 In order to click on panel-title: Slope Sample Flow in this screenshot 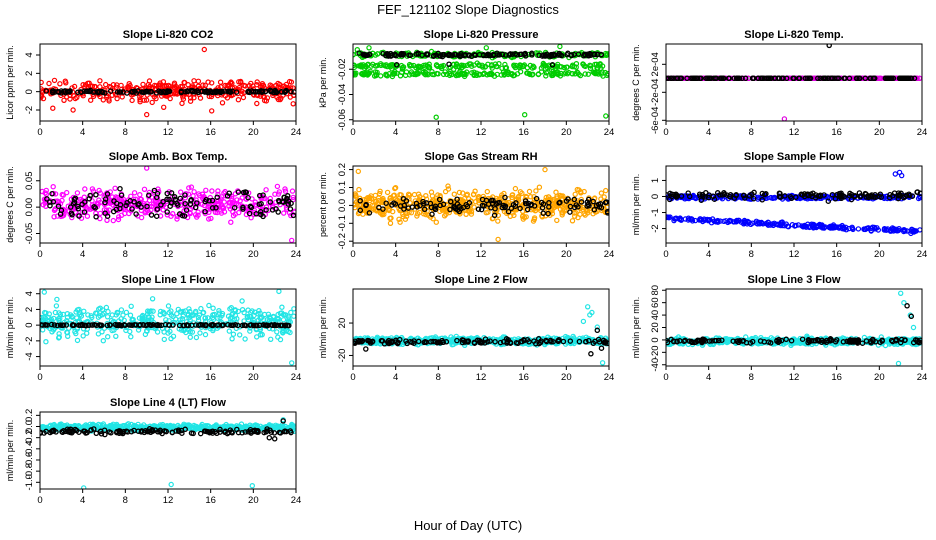, I will do `click(794, 157)`.